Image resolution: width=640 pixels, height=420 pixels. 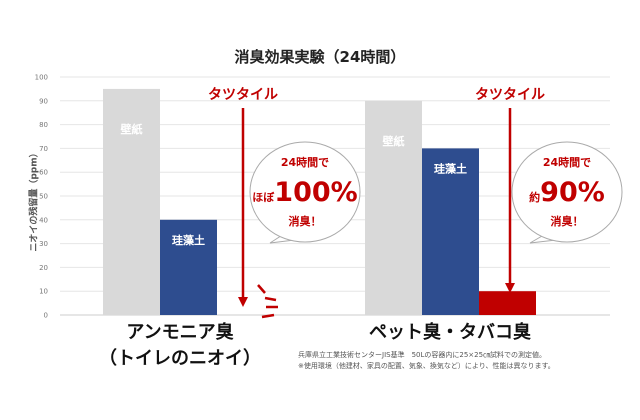 I want to click on y-tick-label: 90, so click(x=43, y=101).